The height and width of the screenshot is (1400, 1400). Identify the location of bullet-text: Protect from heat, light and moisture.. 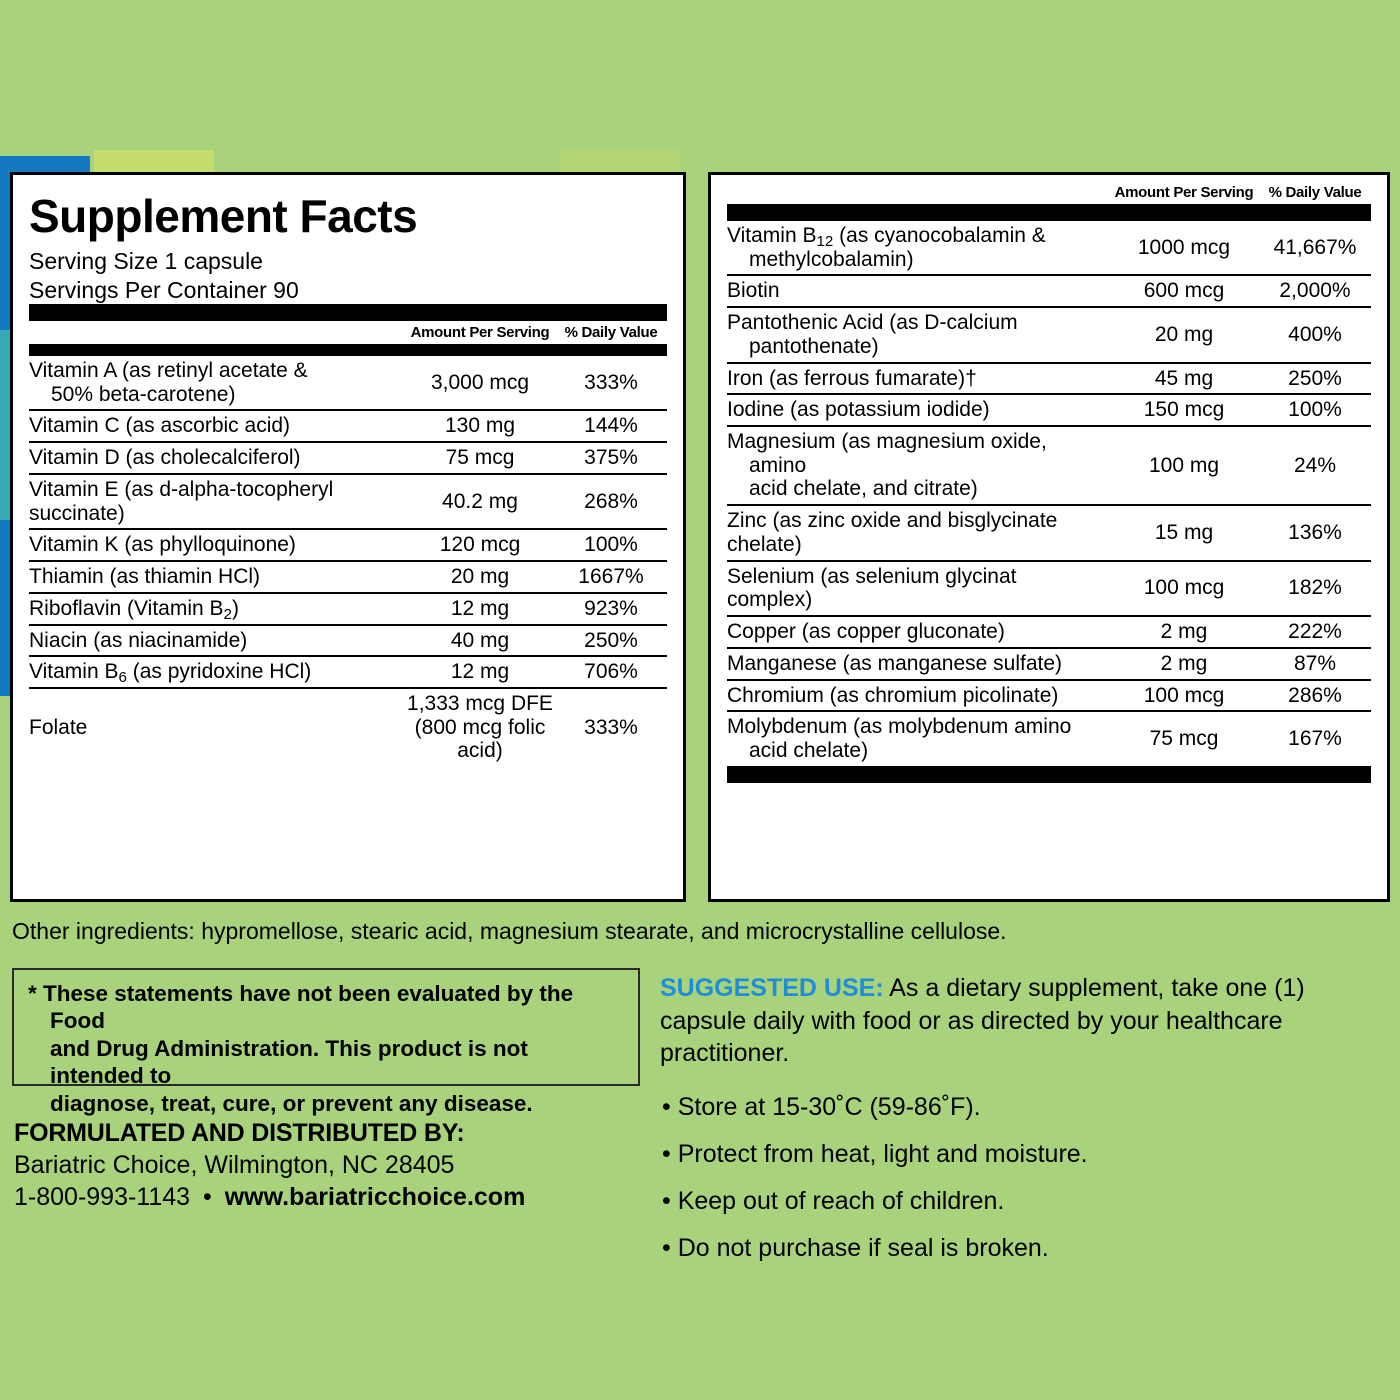
(882, 1154).